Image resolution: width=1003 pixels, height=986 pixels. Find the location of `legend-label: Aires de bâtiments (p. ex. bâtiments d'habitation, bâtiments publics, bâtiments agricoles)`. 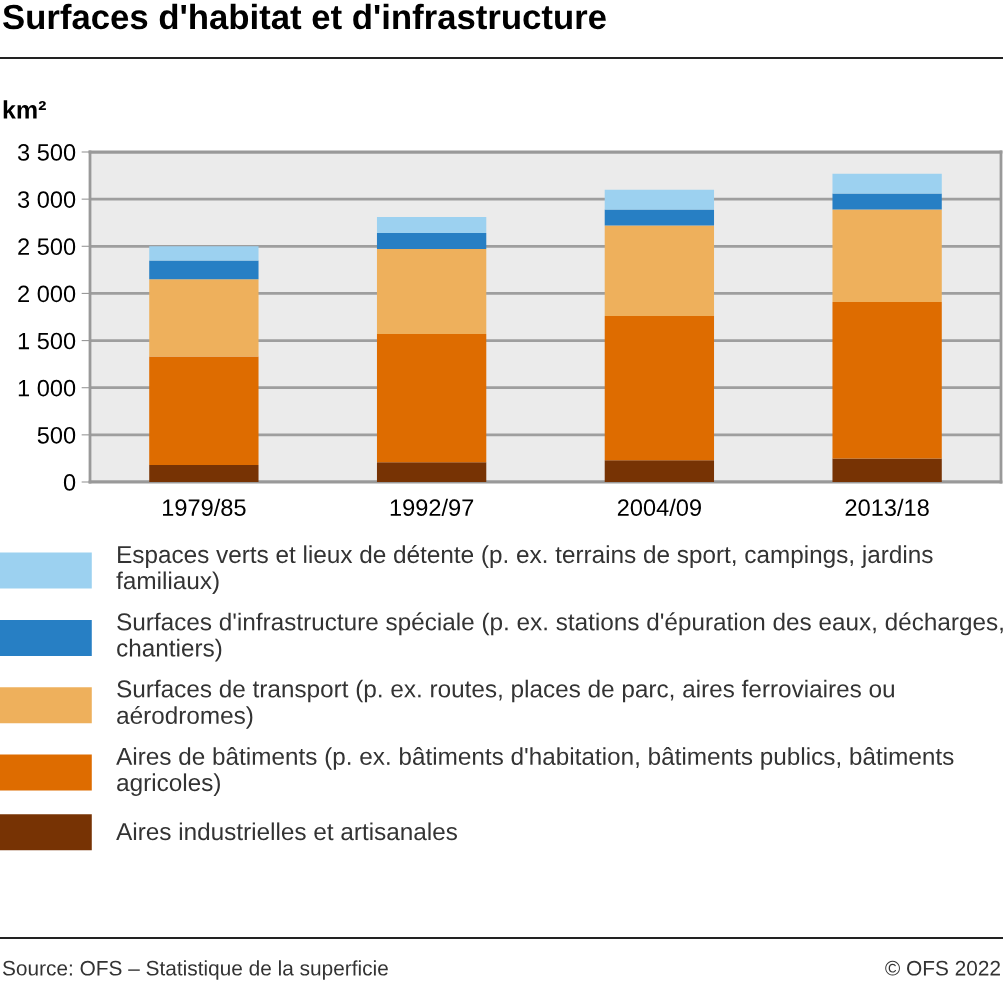

legend-label: Aires de bâtiments (p. ex. bâtiments d'habitation, bâtiments publics, bâtiments agricoles) is located at coordinates (535, 772).